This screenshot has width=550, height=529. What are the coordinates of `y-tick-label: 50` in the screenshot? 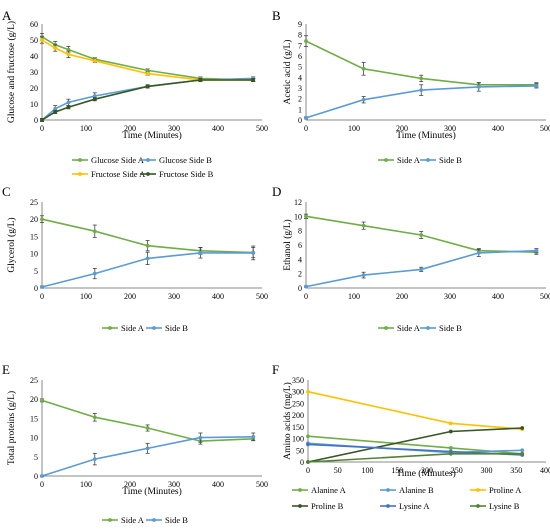 It's located at (34, 40).